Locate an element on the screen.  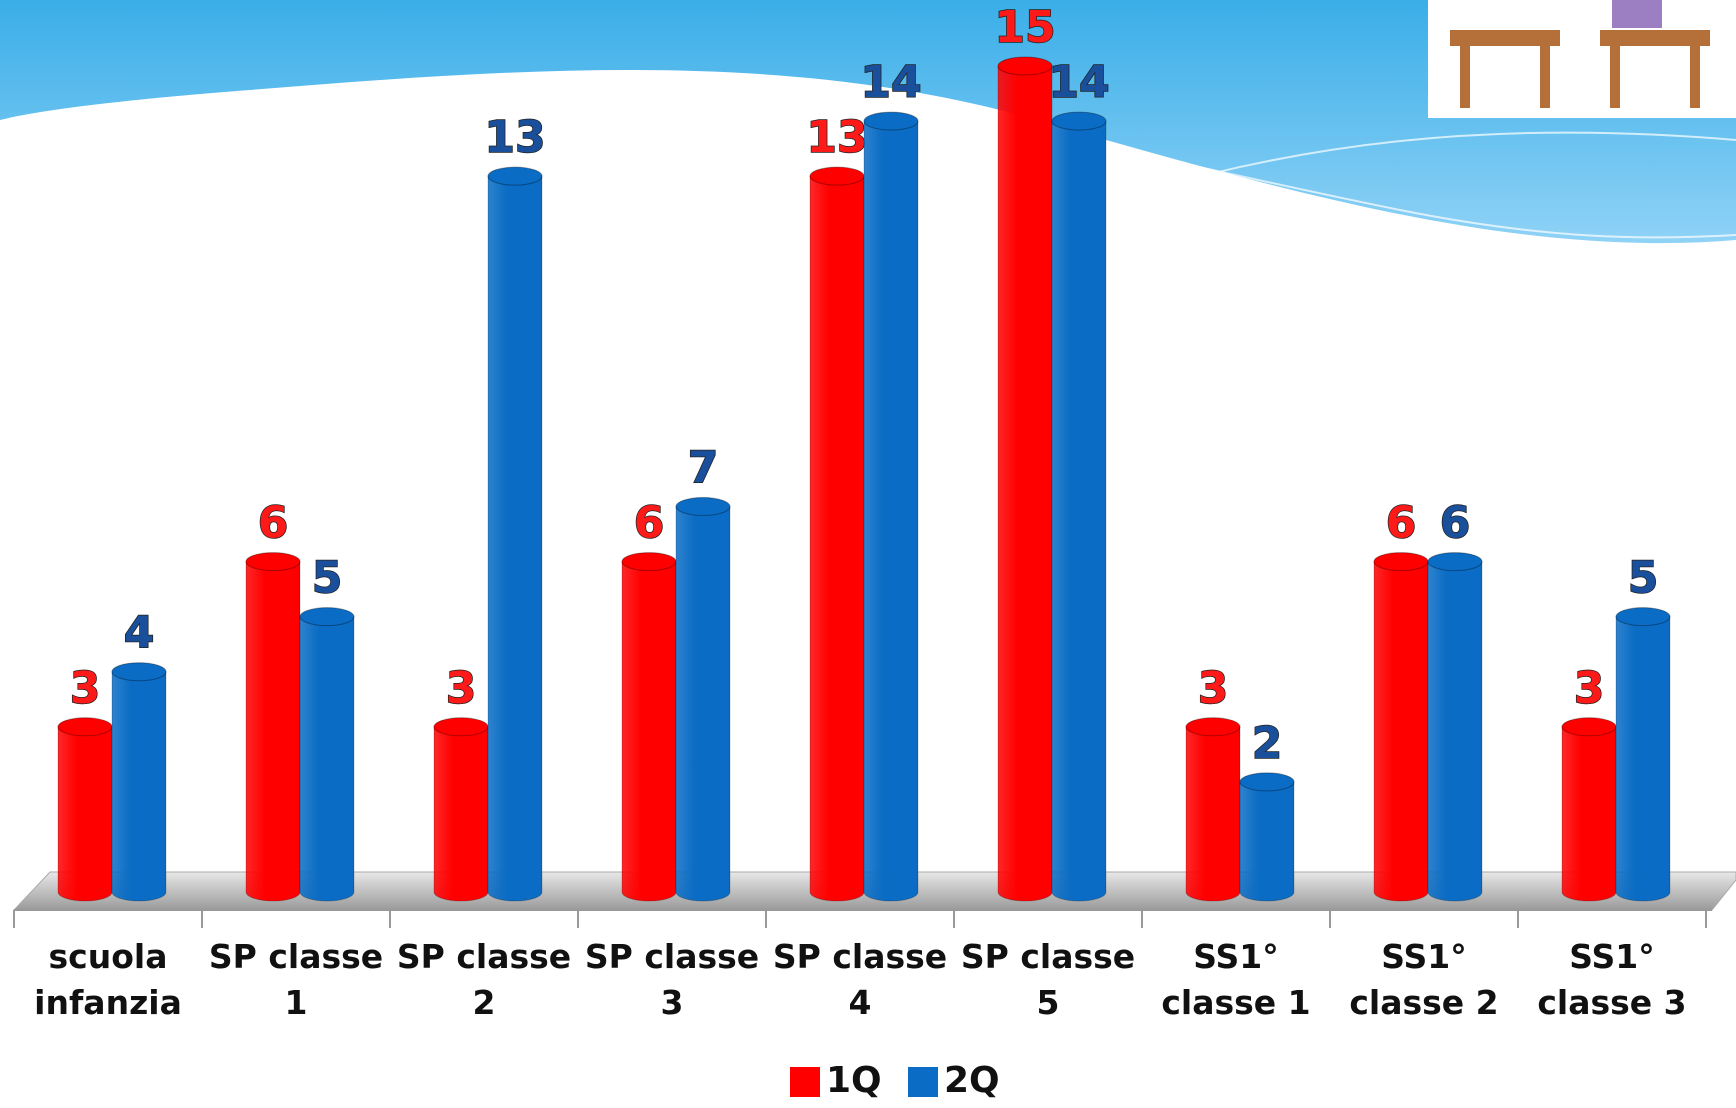
x-tick-label: SS1° classe 1 is located at coordinates (1236, 979).